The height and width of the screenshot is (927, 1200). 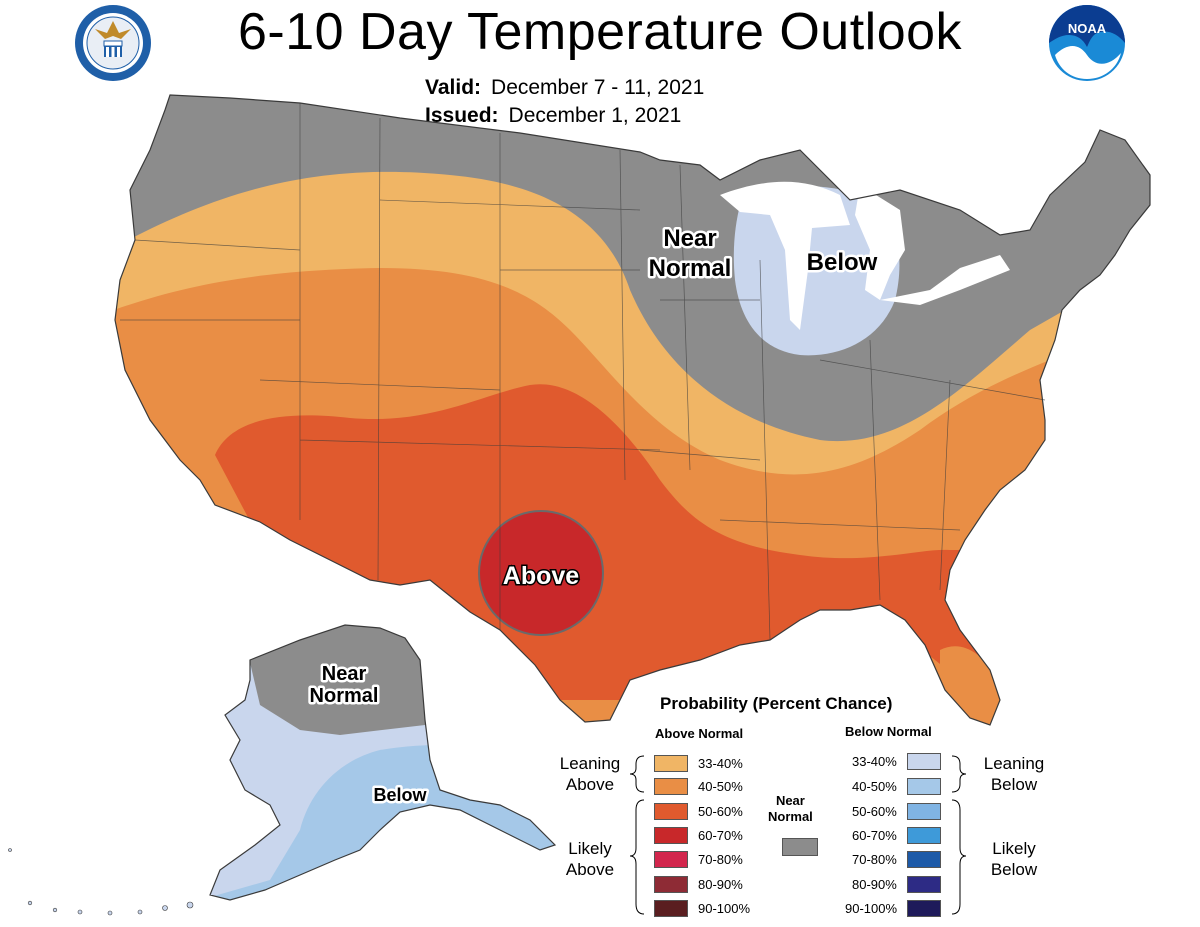 I want to click on legend-above-row-90-100: 90-100%, so click(x=702, y=908).